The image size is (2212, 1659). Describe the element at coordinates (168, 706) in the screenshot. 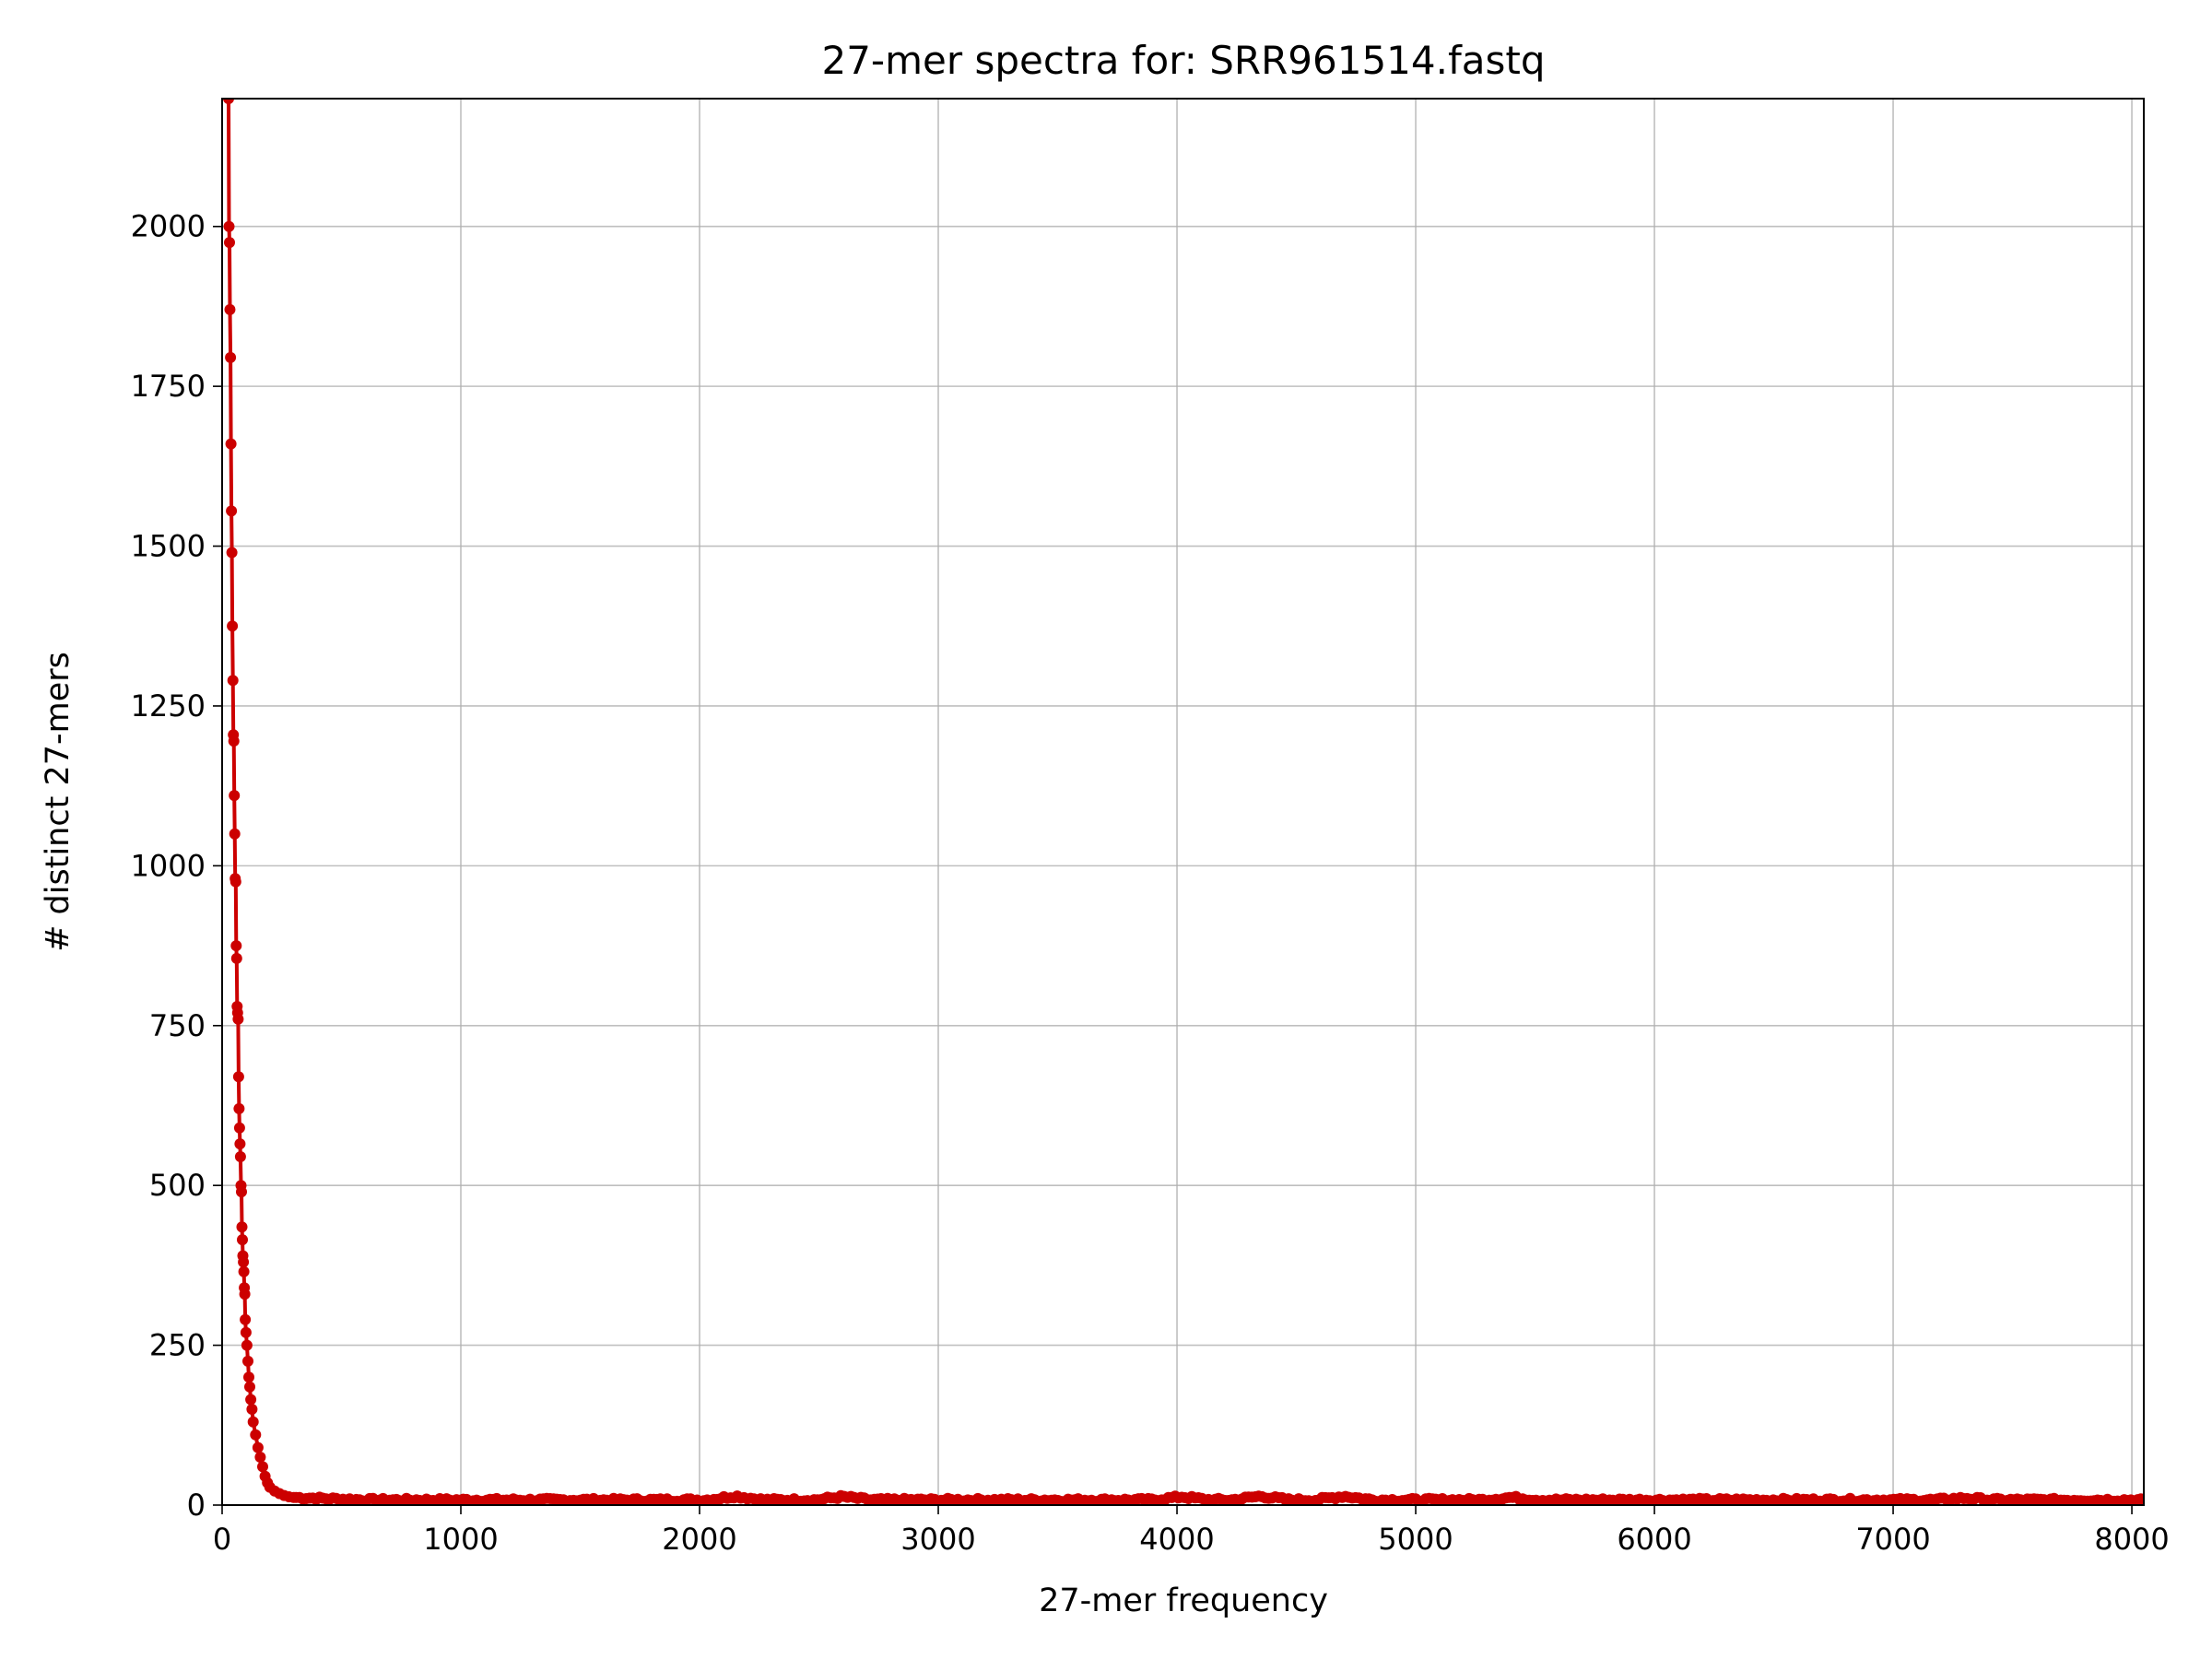

I see `y-tick-label: 1250` at that location.